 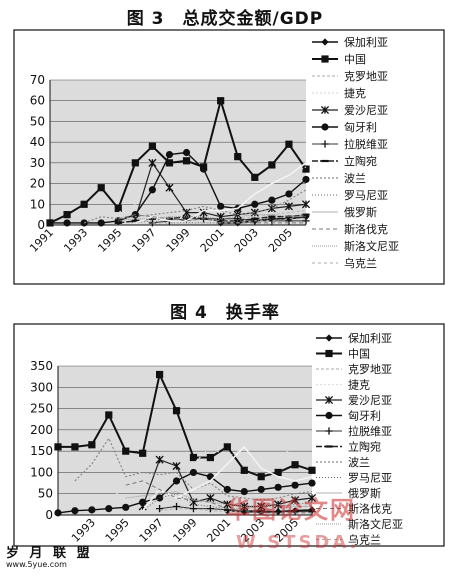 What do you see at coordinates (364, 447) in the screenshot?
I see `legend-label: 立陶宛` at bounding box center [364, 447].